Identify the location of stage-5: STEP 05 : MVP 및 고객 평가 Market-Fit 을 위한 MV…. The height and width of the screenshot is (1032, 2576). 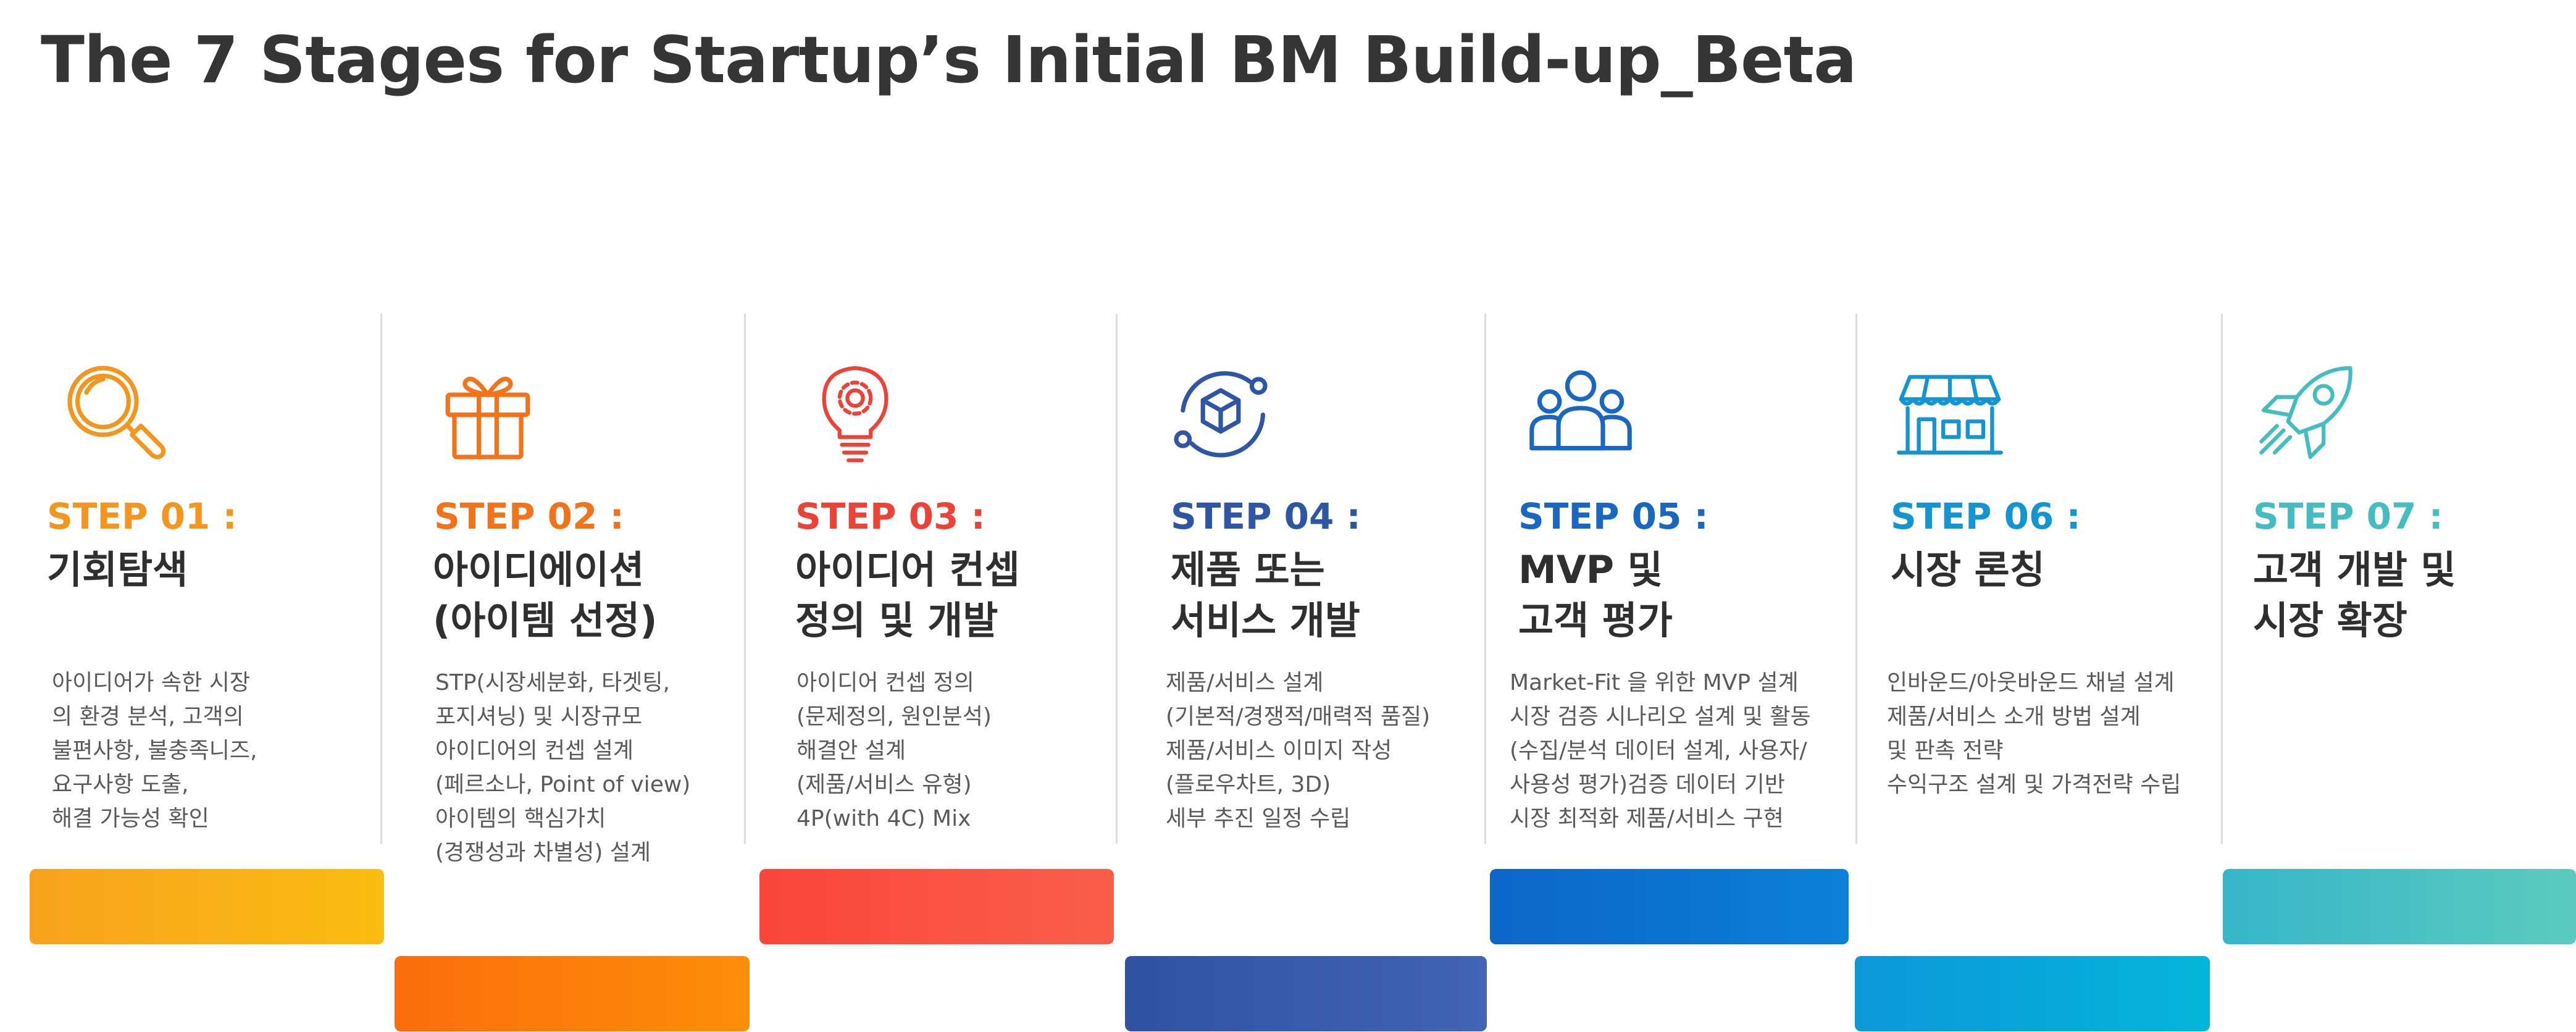
(1670, 516).